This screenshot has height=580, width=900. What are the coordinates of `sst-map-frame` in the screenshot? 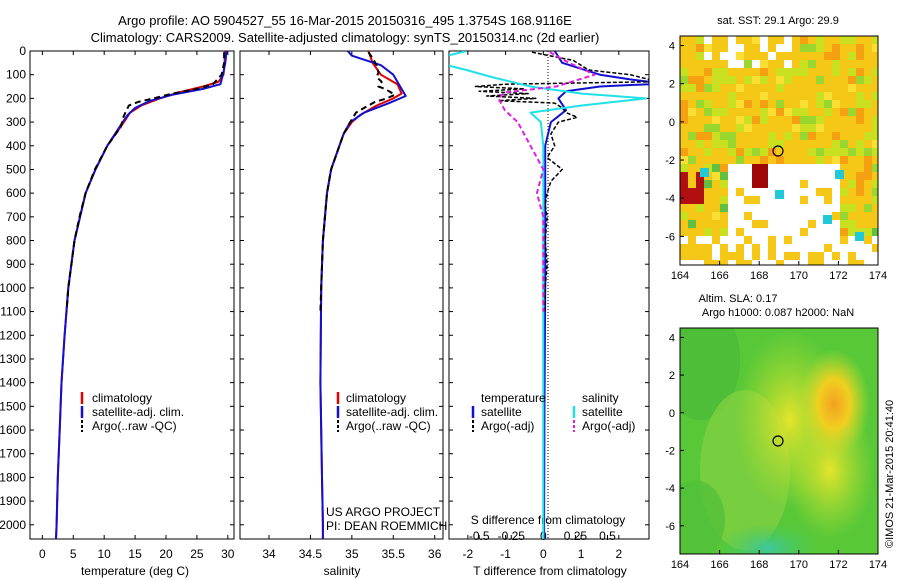 It's located at (779, 150).